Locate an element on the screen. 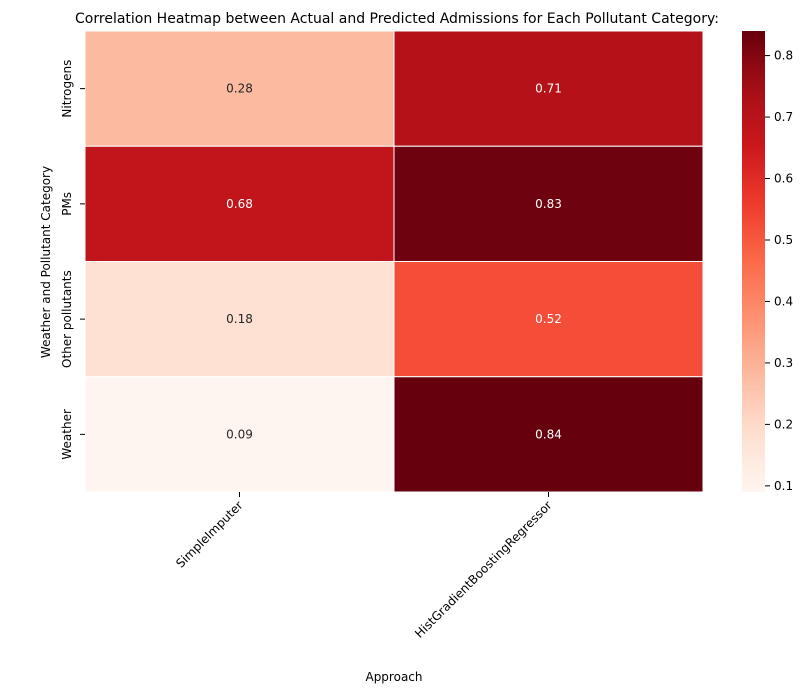 The image size is (807, 695). x-axis-label: Approach is located at coordinates (393, 677).